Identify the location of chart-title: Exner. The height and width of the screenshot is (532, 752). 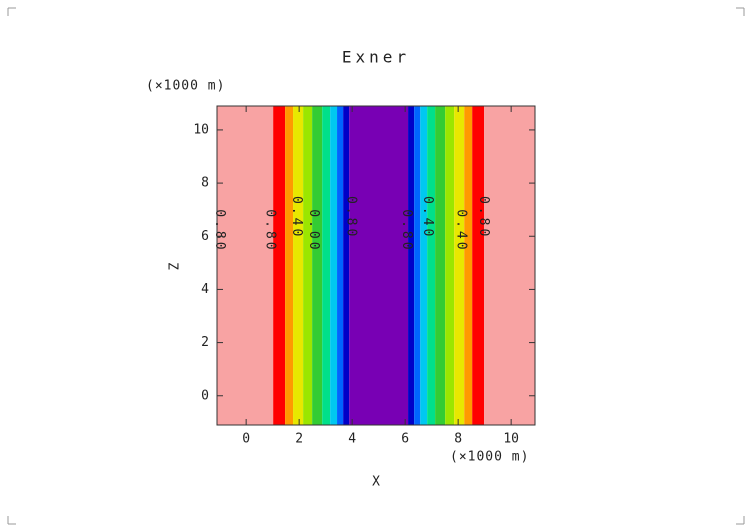
(376, 57).